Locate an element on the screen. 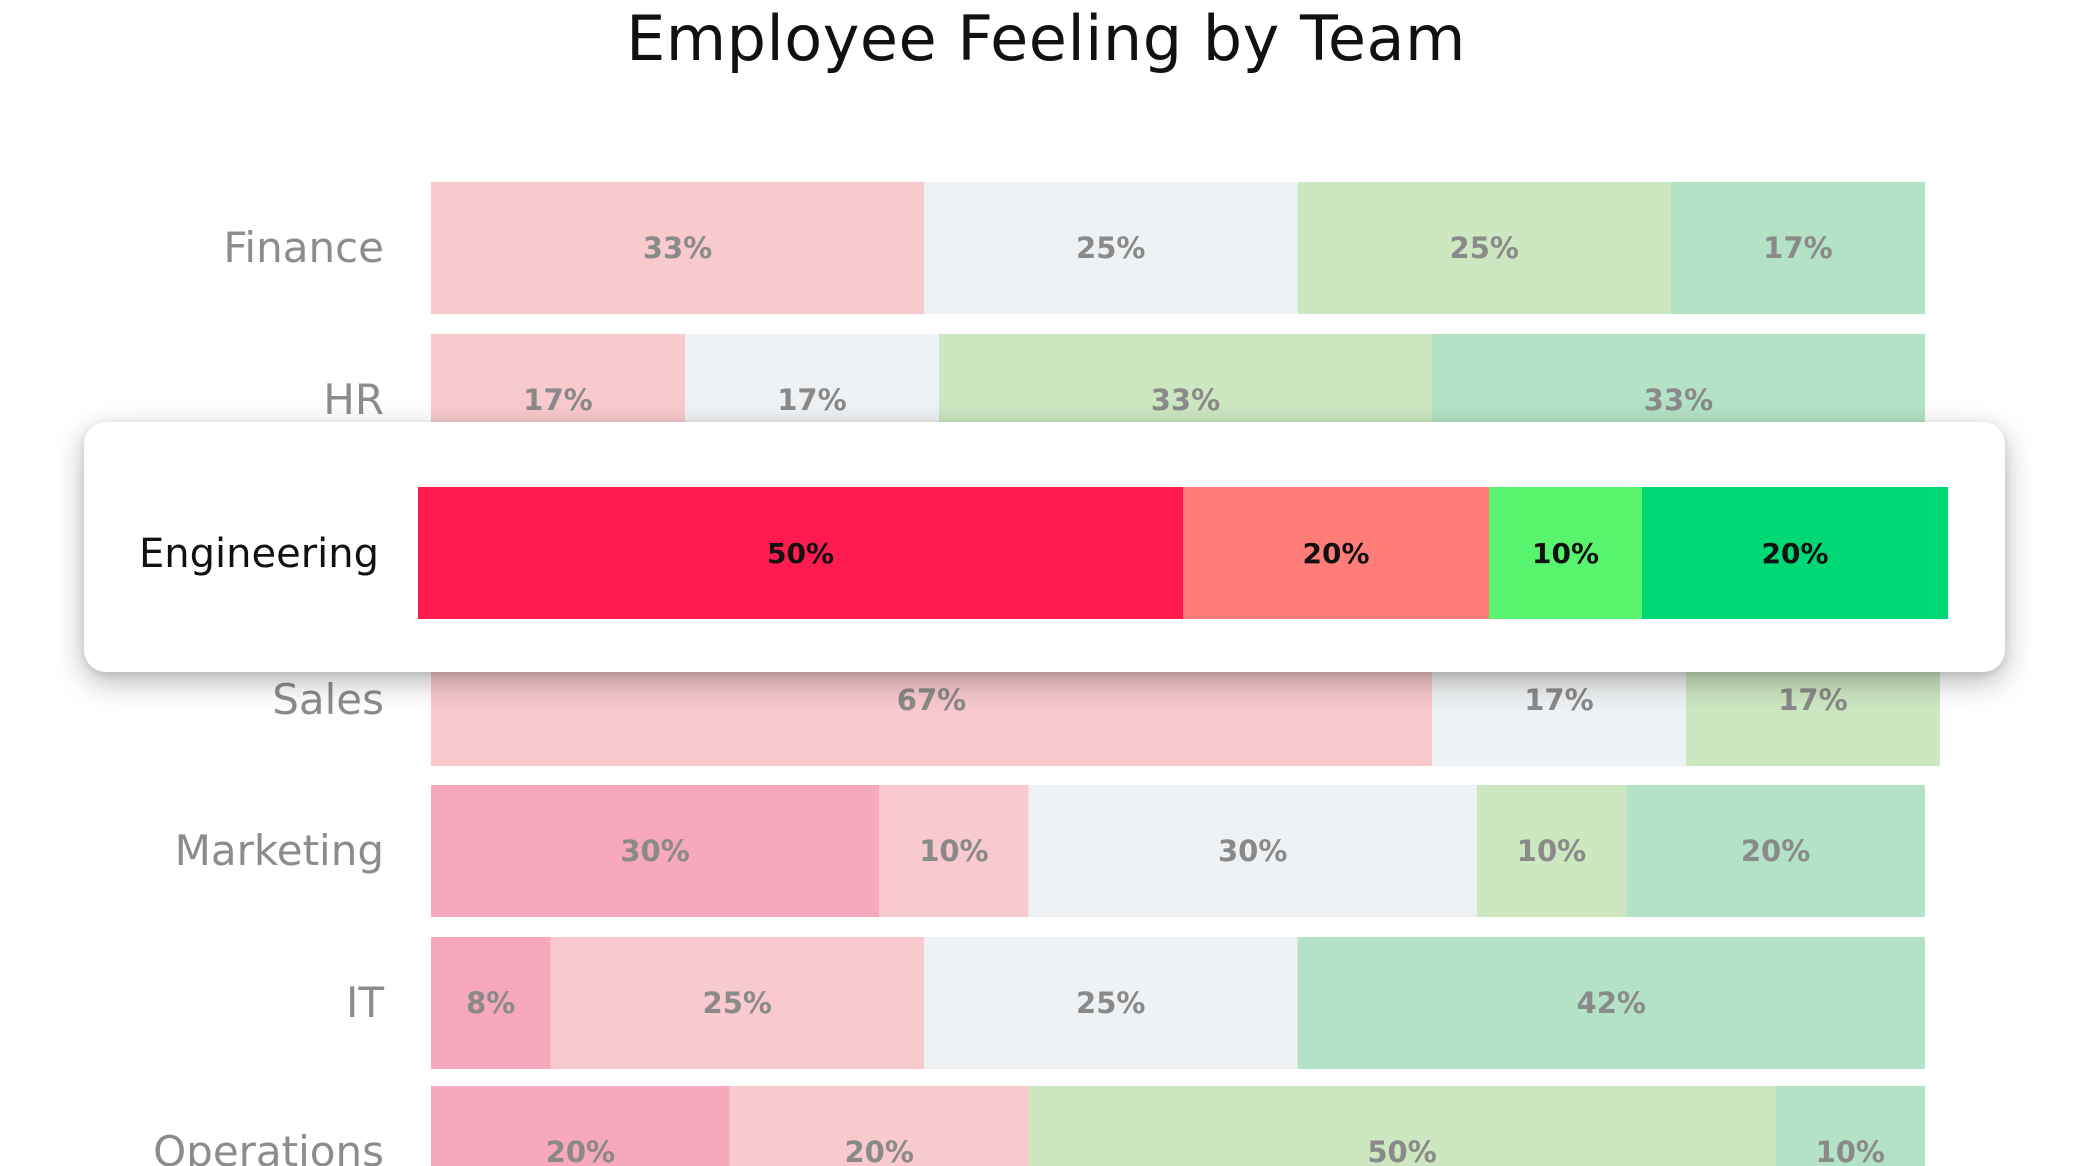  segment-label-operations-3: 10% is located at coordinates (1850, 1150).